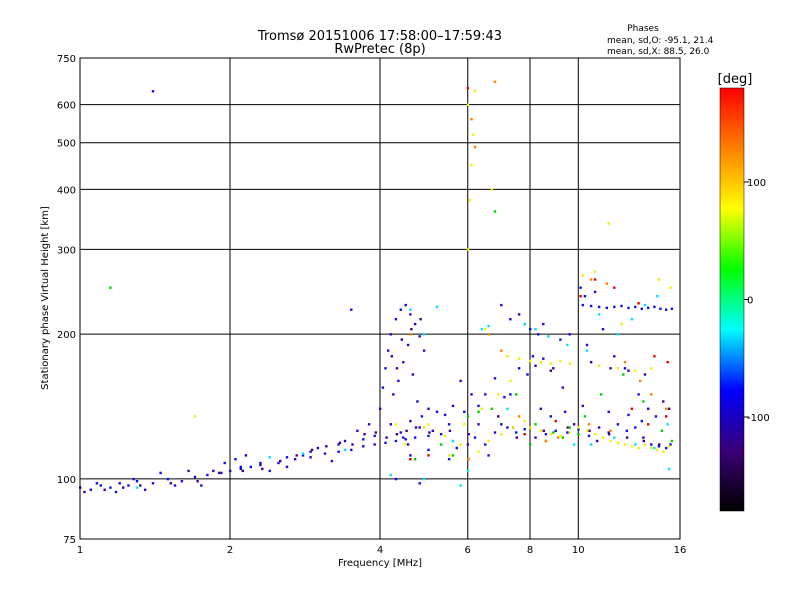 The height and width of the screenshot is (600, 800). Describe the element at coordinates (578, 550) in the screenshot. I see `x-tick-label: 10` at that location.